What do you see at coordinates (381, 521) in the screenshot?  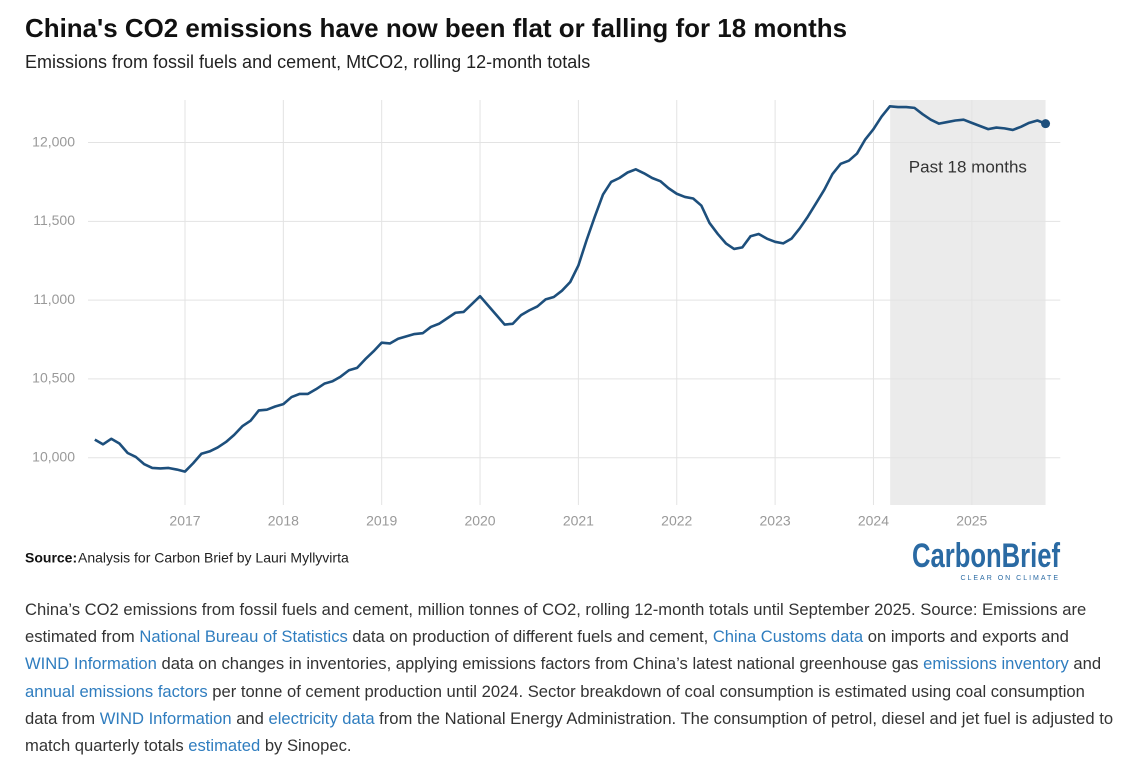 I see `x-tick-label: 2019` at bounding box center [381, 521].